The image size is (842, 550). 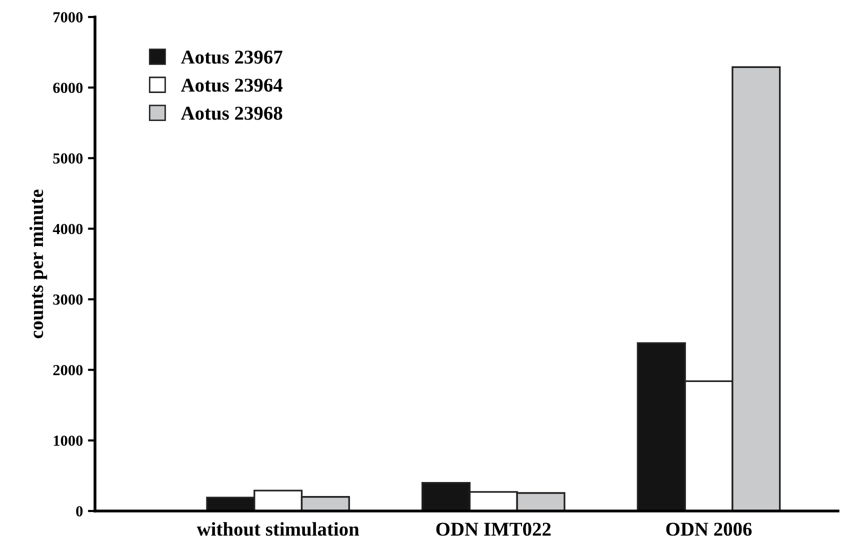 What do you see at coordinates (68, 88) in the screenshot?
I see `y-tick-label: 6000` at bounding box center [68, 88].